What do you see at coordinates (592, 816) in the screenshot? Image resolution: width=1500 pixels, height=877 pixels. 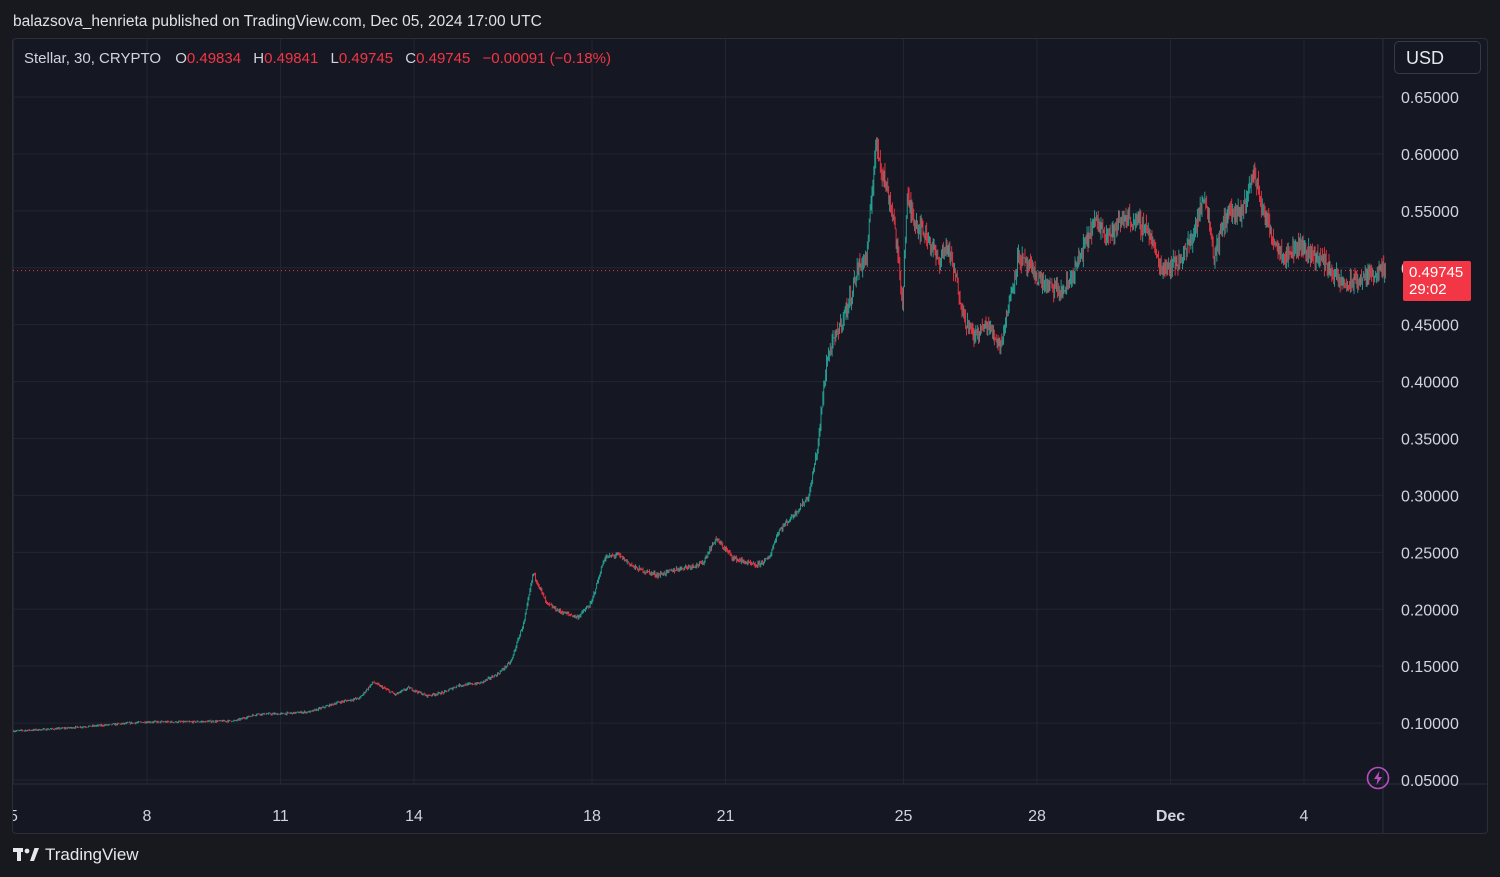 I see `time-tick-label: 18` at bounding box center [592, 816].